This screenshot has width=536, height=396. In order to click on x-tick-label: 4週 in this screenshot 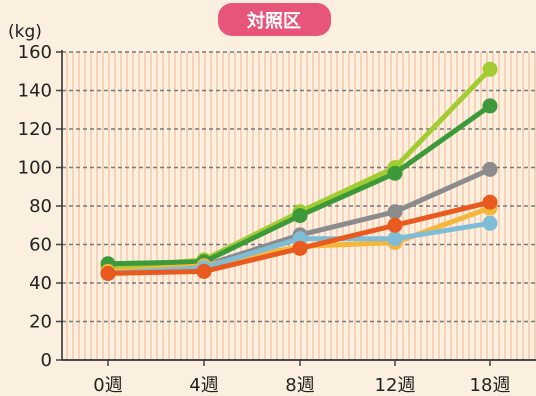, I will do `click(203, 385)`.